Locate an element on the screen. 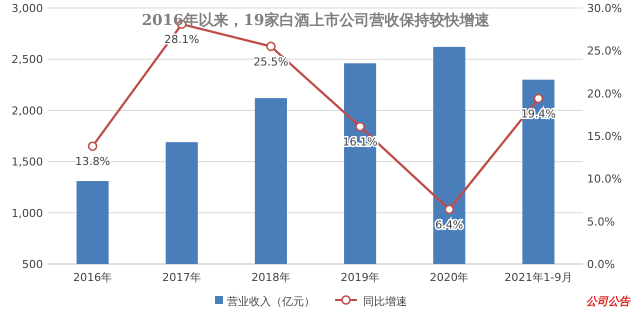 The image size is (640, 324). y-tick-label: 1,000 is located at coordinates (27, 213).